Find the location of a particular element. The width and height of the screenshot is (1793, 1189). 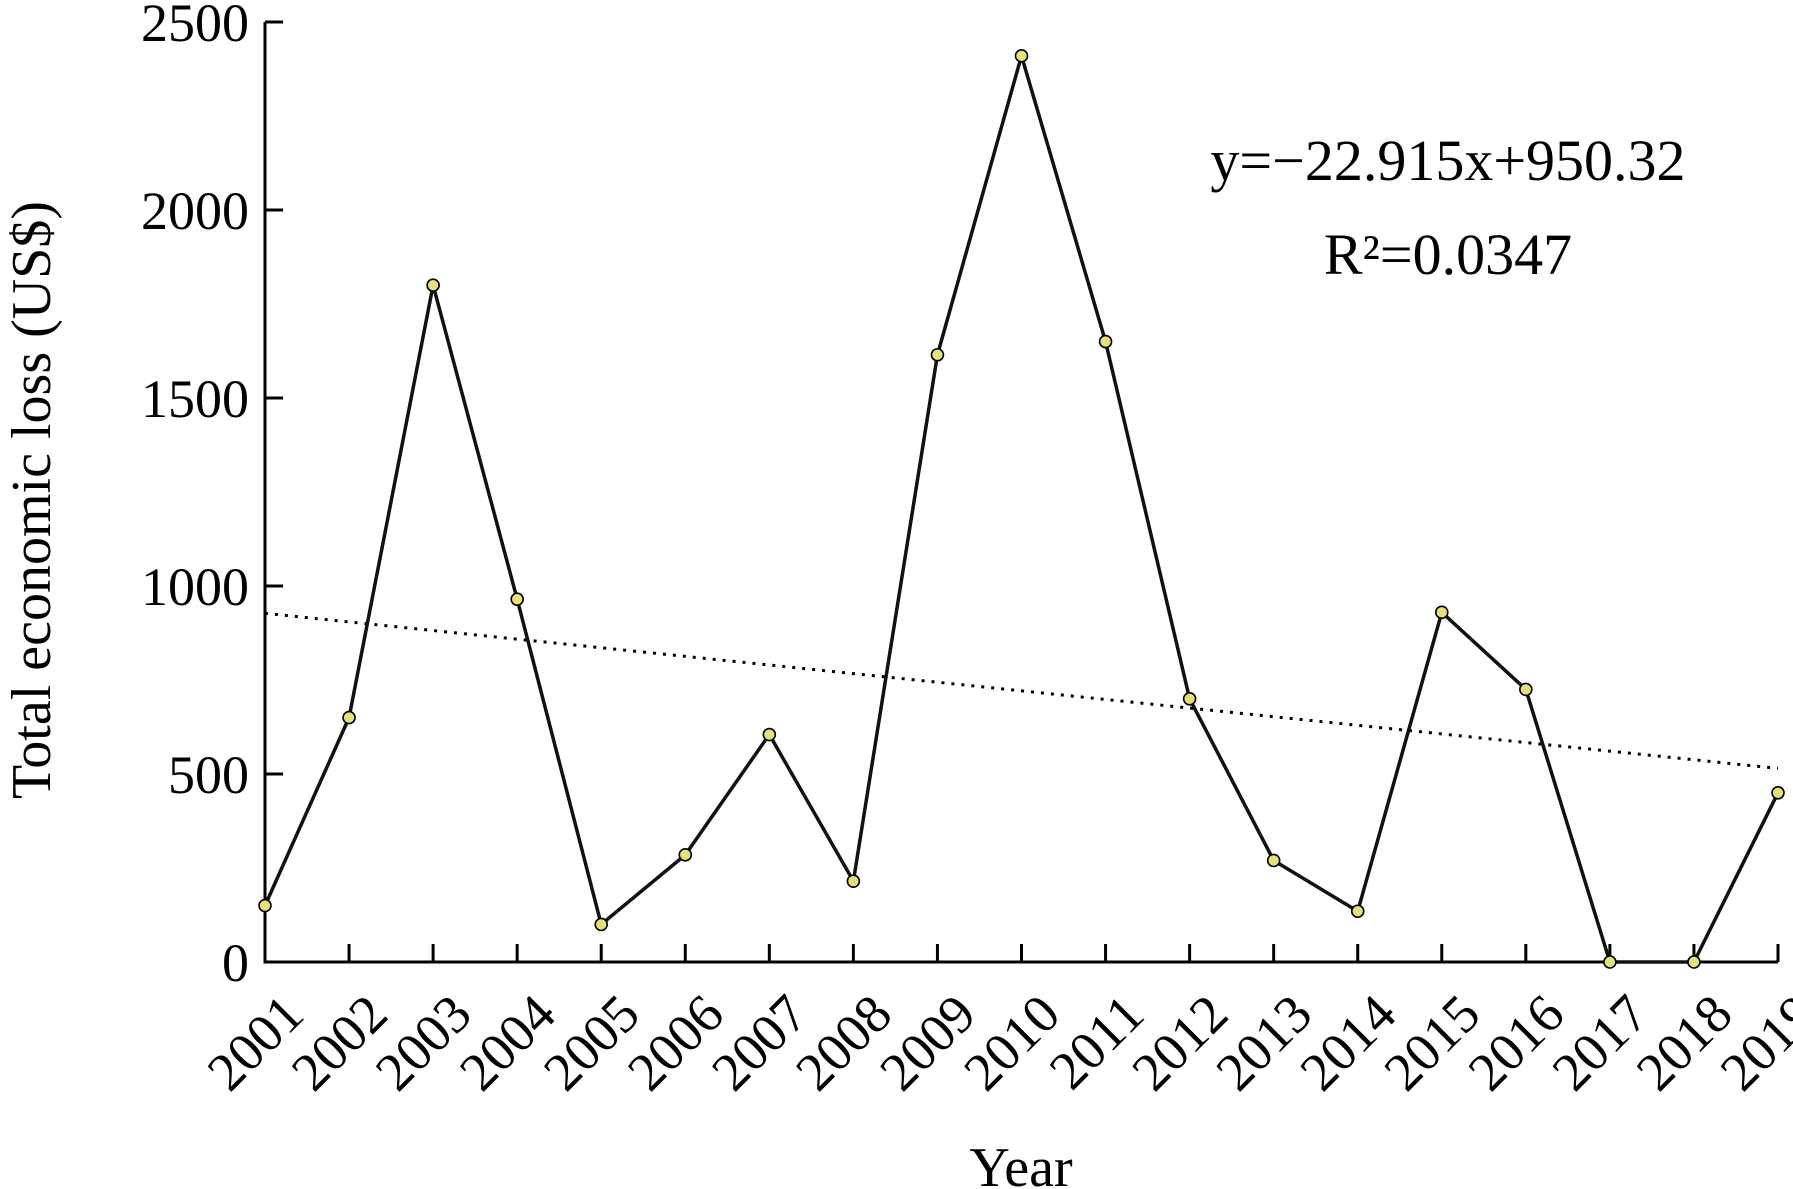

trendline is located at coordinates (1021, 690).